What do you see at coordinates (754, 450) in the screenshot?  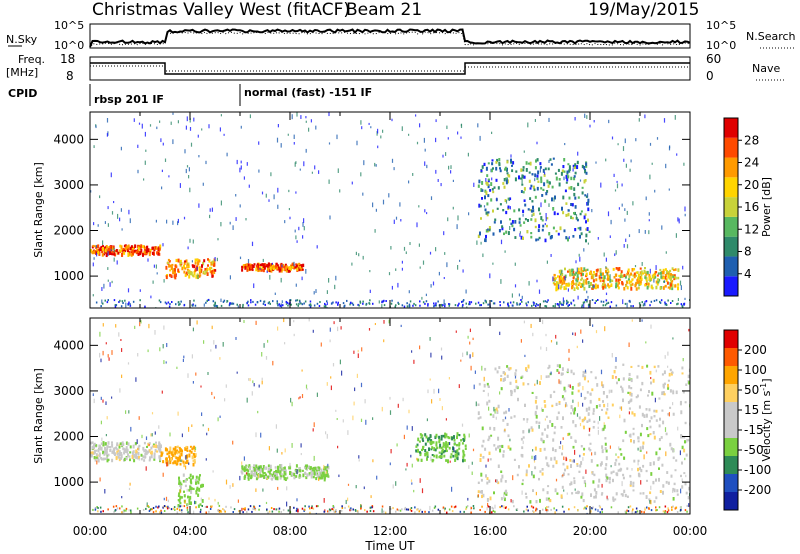 I see `velocity-colorbar-tick-label: -50` at bounding box center [754, 450].